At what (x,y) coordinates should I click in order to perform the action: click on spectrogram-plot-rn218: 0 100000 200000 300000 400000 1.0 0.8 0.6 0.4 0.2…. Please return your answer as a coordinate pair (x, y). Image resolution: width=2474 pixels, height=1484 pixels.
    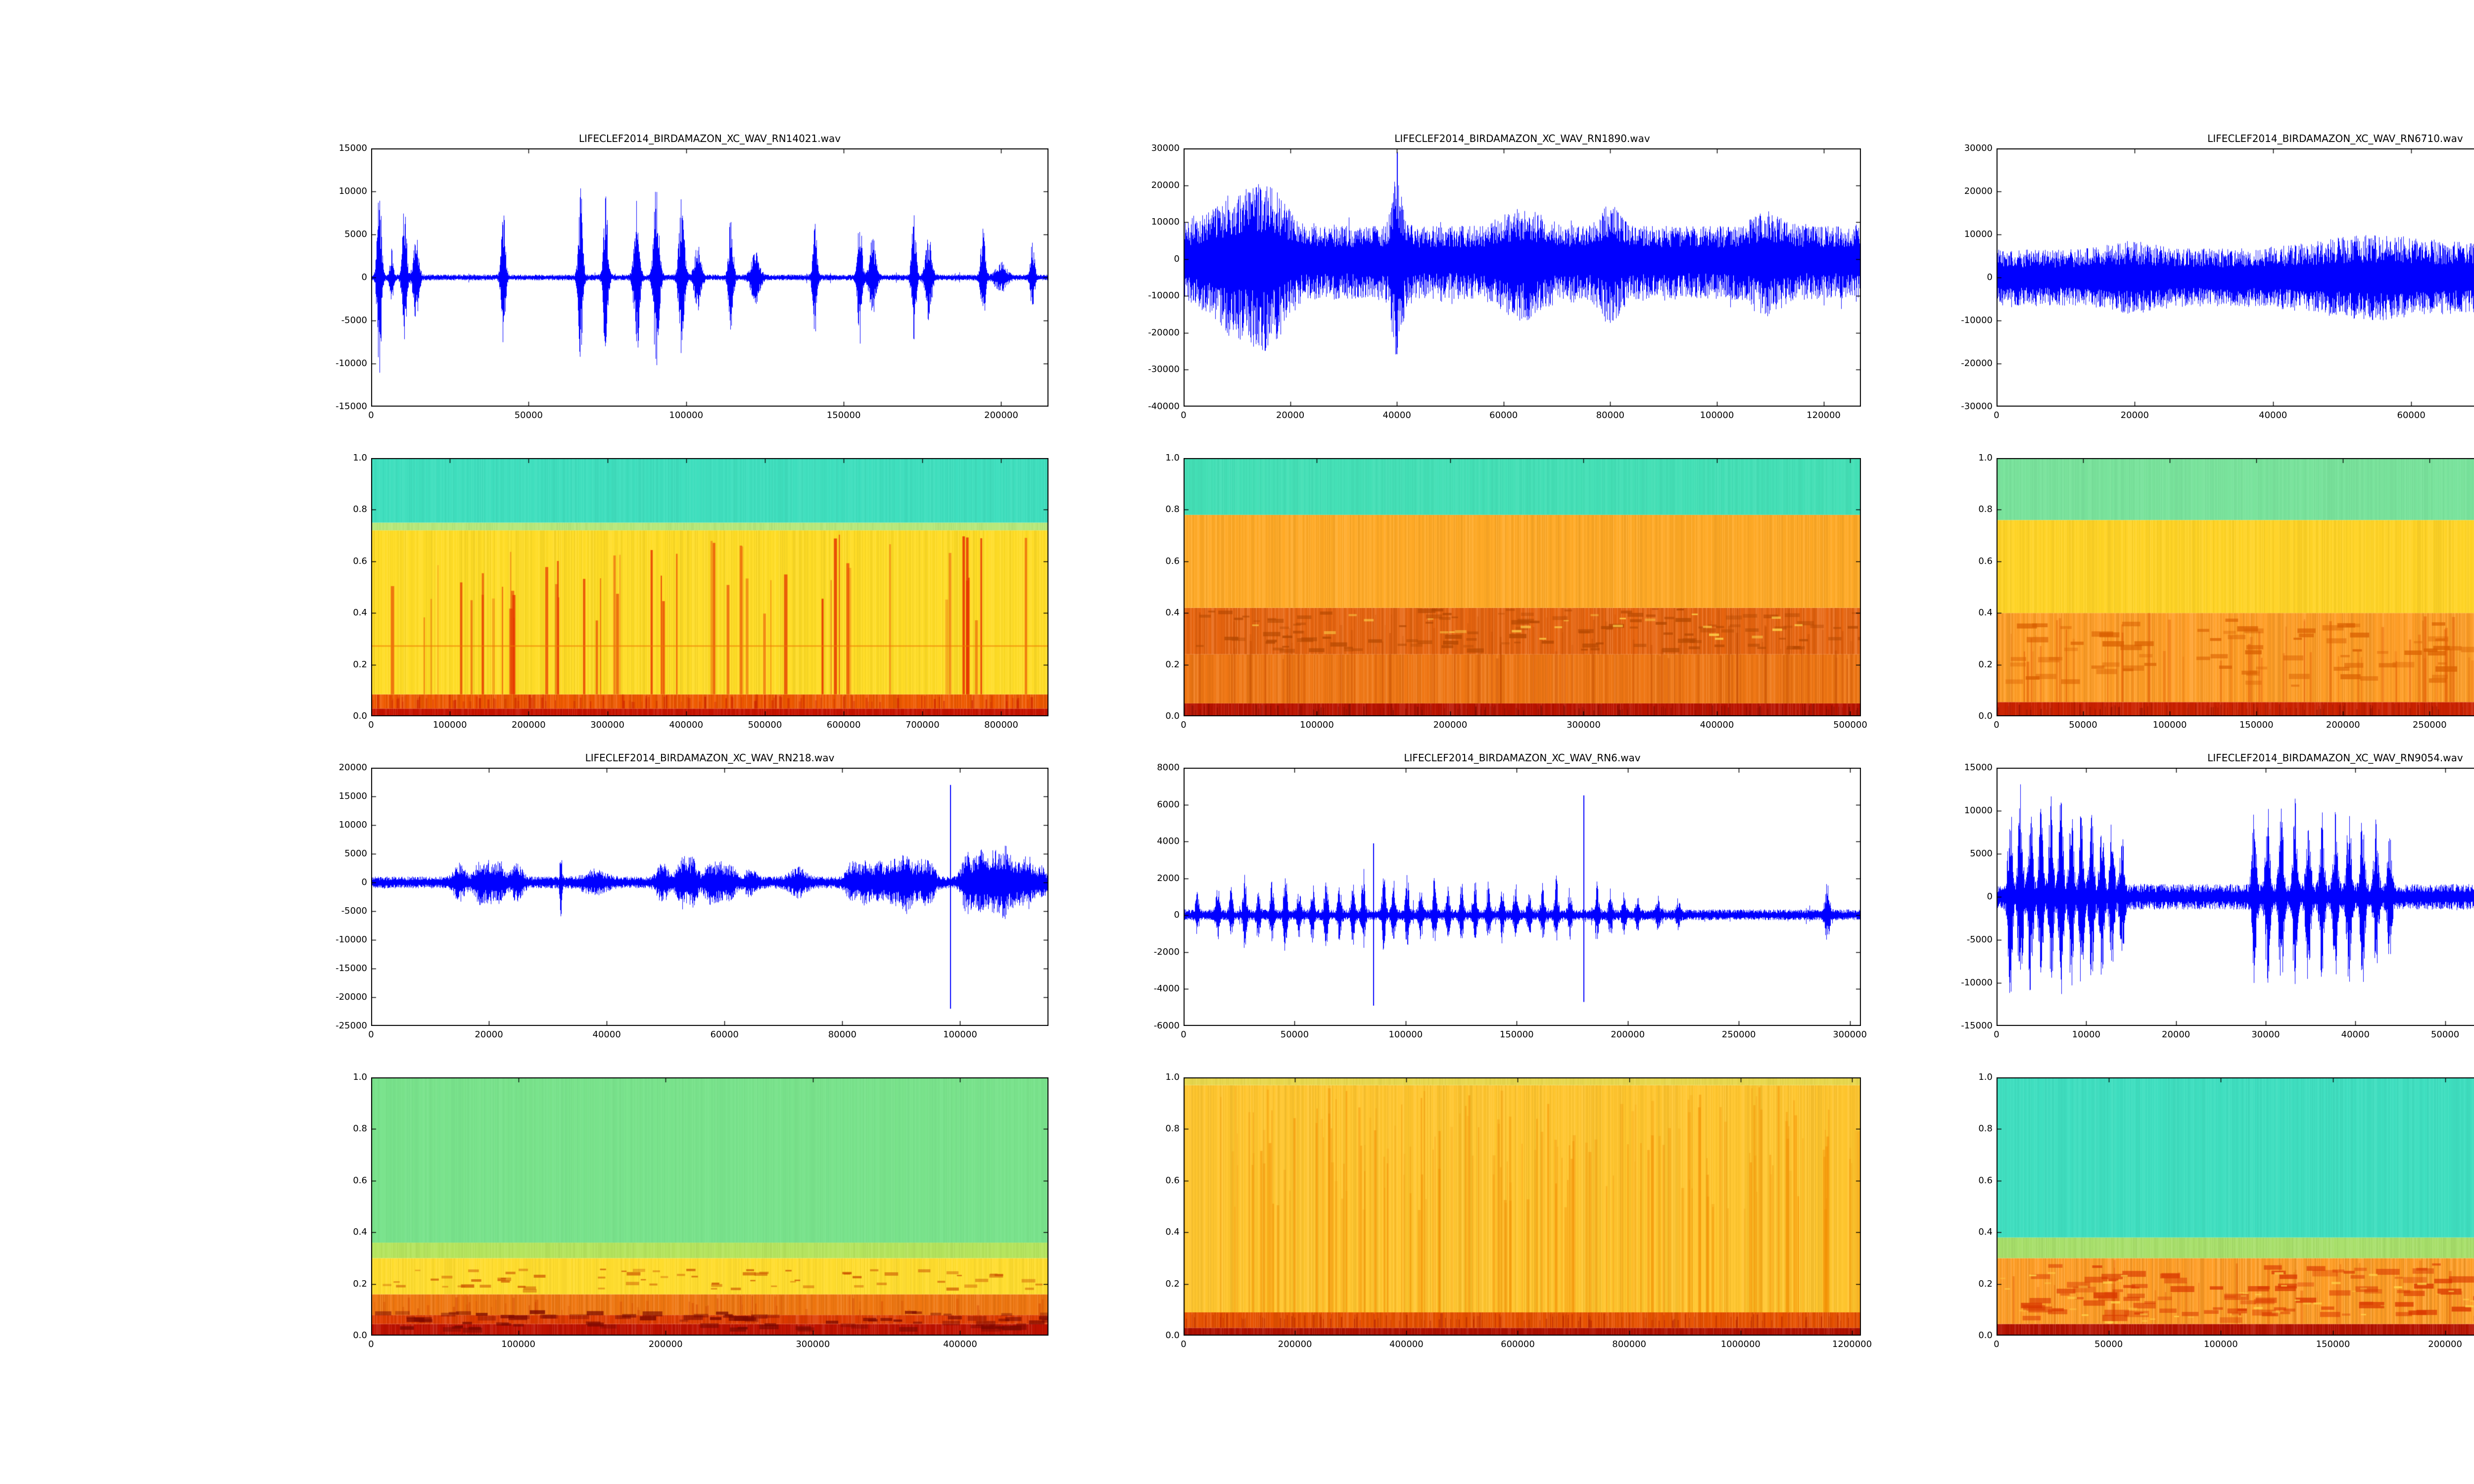
    Looking at the image, I should click on (700, 1210).